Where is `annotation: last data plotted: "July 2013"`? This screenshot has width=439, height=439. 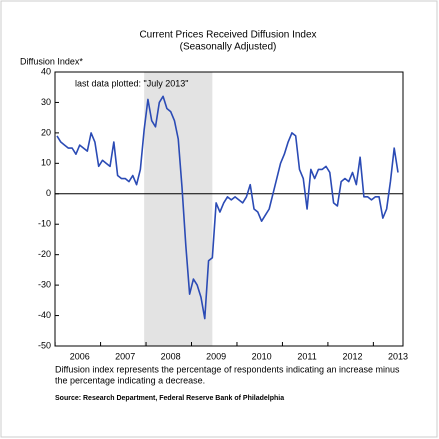 annotation: last data plotted: "July 2013" is located at coordinates (131, 83).